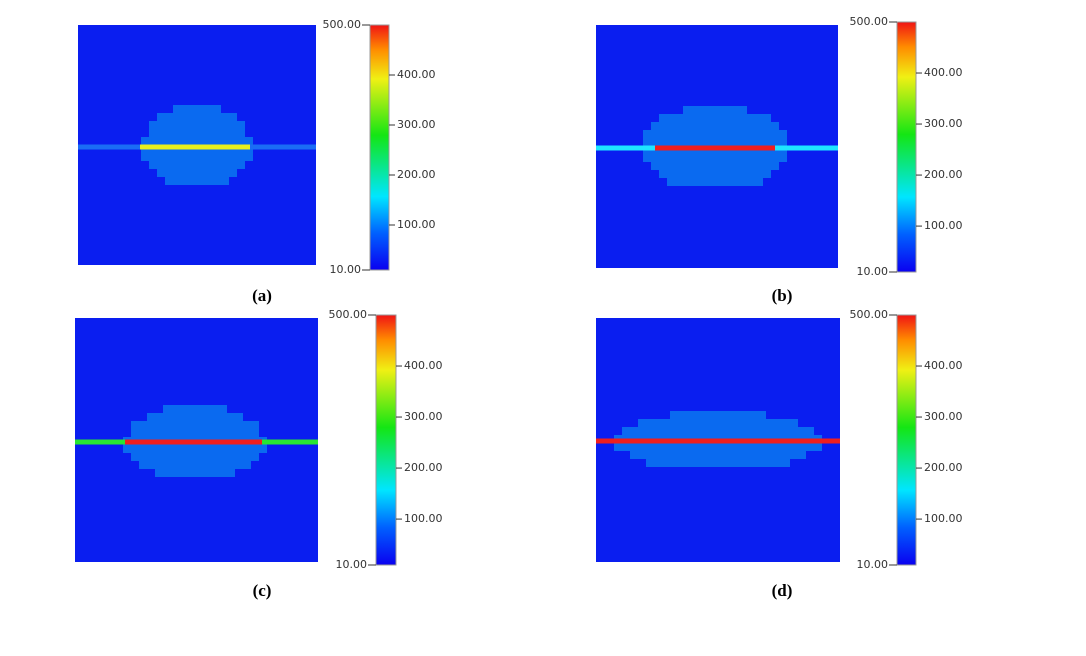 This screenshot has height=656, width=1086. I want to click on panel-label: (a), so click(262, 295).